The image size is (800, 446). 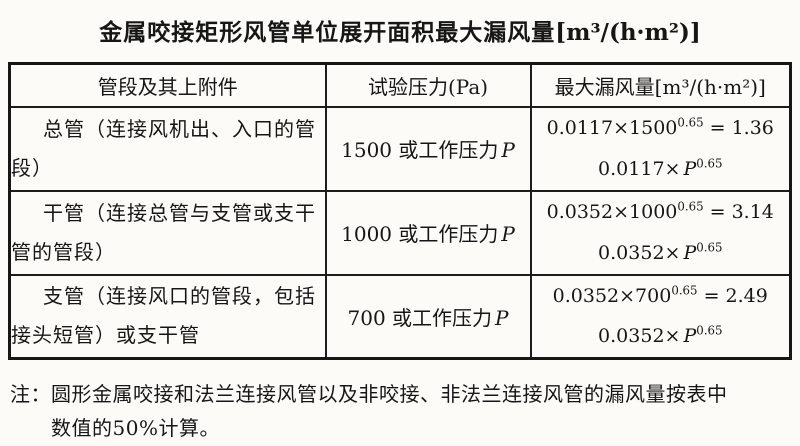 I want to click on formula-cell: 0.0352×7000.65 = 2.49 0.0352× P0.65, so click(x=660, y=316).